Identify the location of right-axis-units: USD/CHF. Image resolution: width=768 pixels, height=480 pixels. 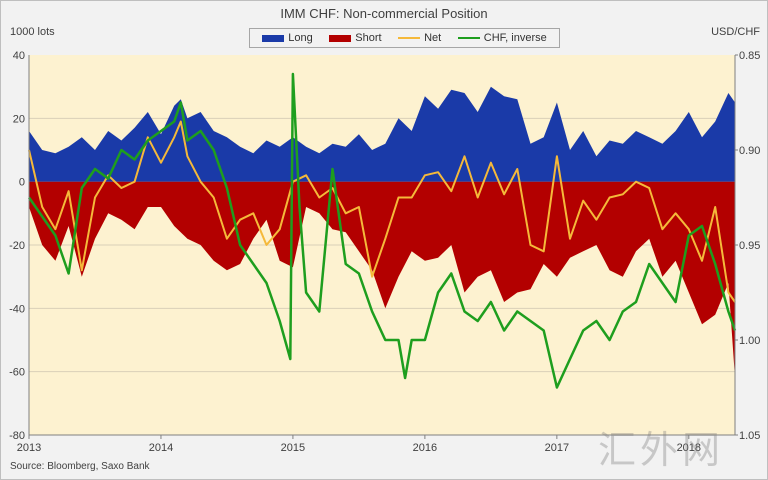
(735, 32).